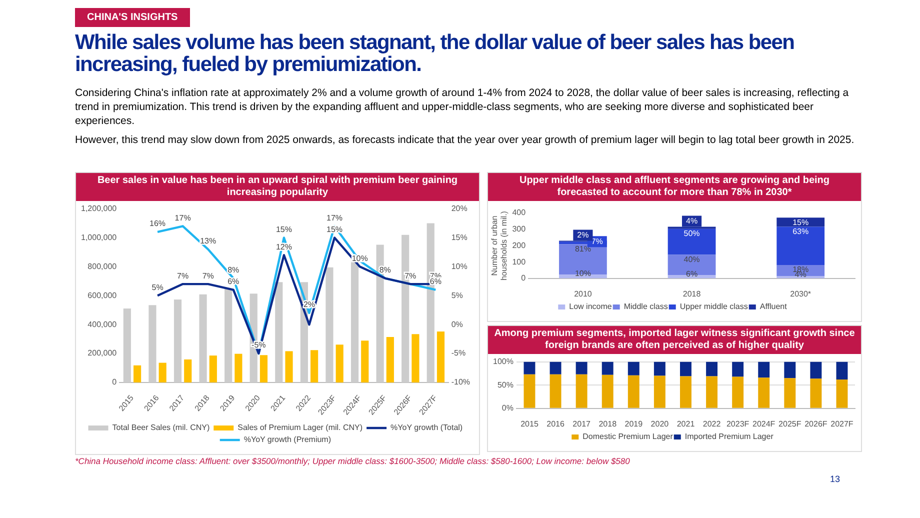 This screenshot has width=920, height=518. Describe the element at coordinates (158, 223) in the screenshot. I see `data-label: 16%` at that location.